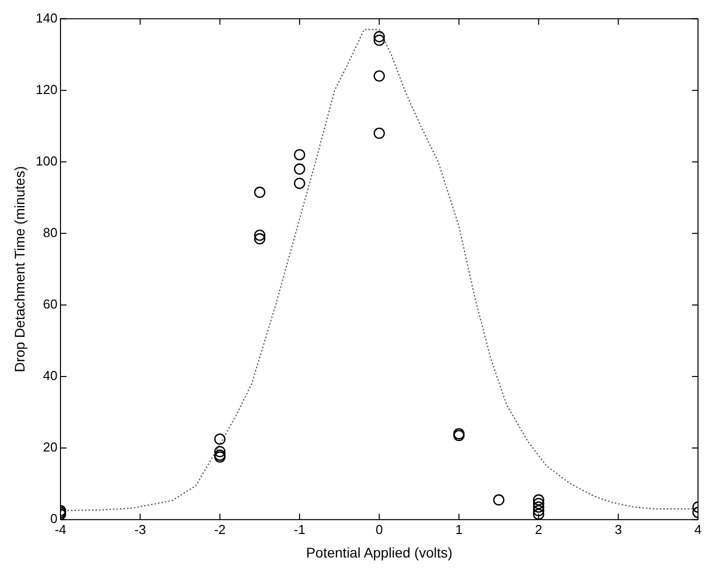  What do you see at coordinates (50, 376) in the screenshot?
I see `y-tick-label: 40` at bounding box center [50, 376].